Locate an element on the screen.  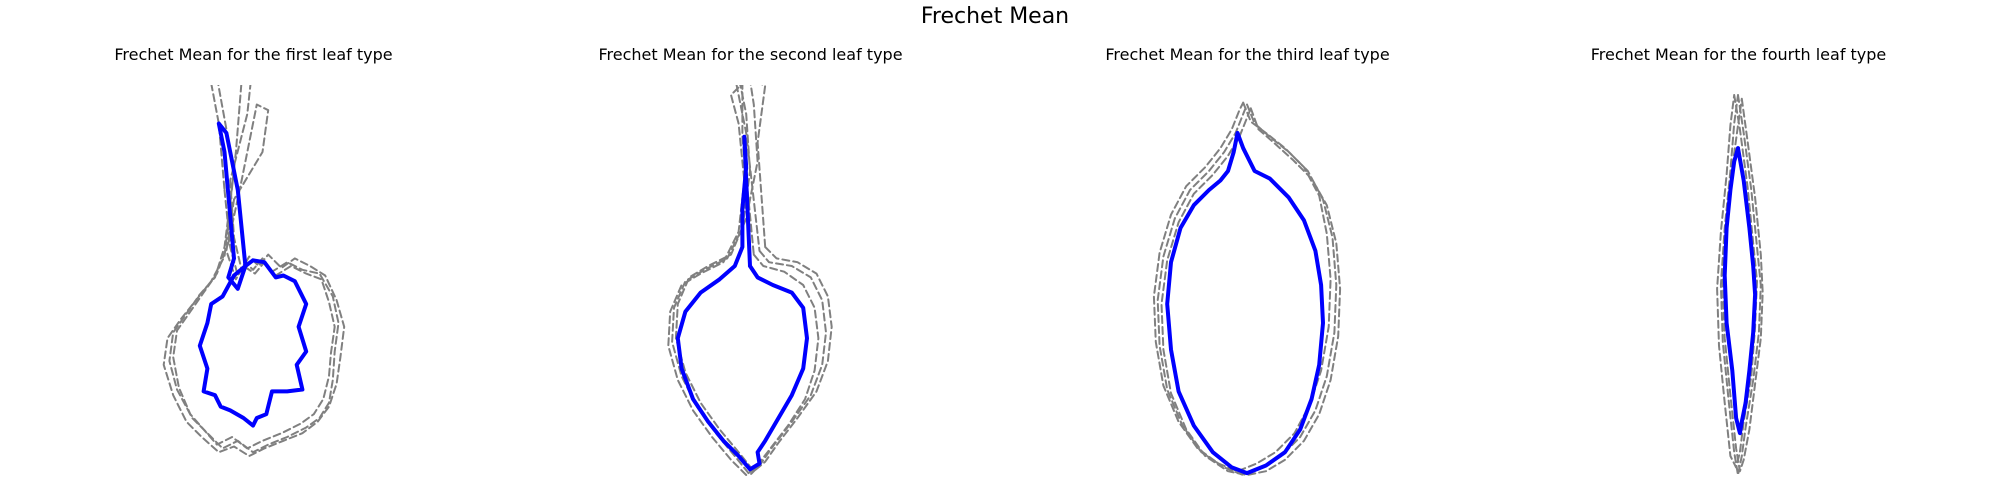
subplot-1-plot is located at coordinates (254, 271).